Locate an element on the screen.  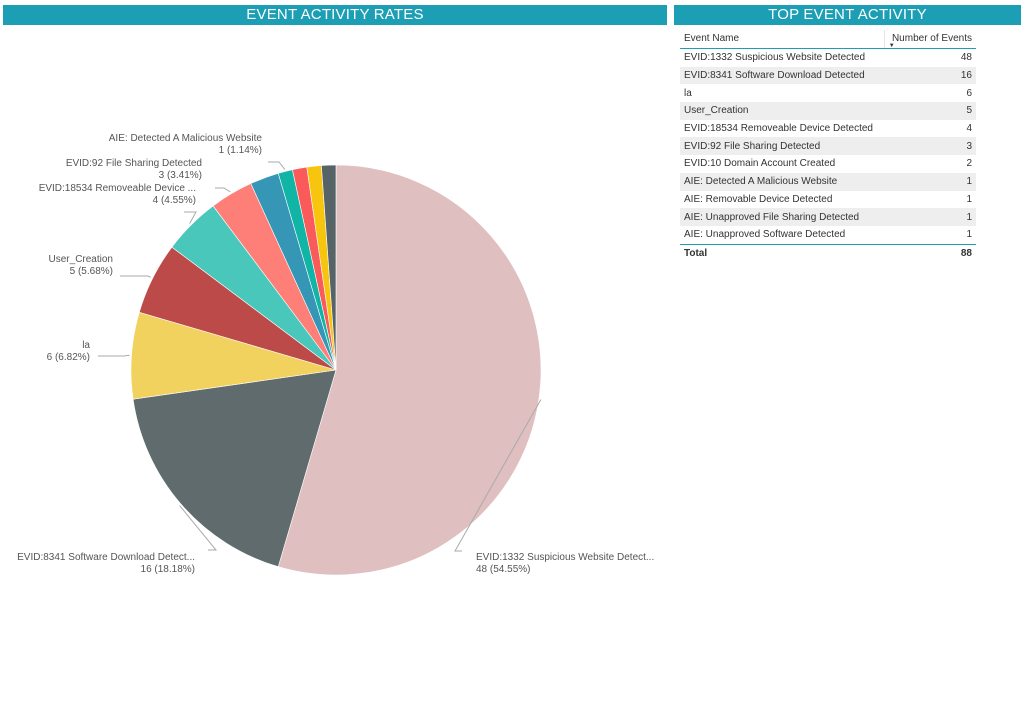
slice-value-label: 3 (3.41%) is located at coordinates (180, 175).